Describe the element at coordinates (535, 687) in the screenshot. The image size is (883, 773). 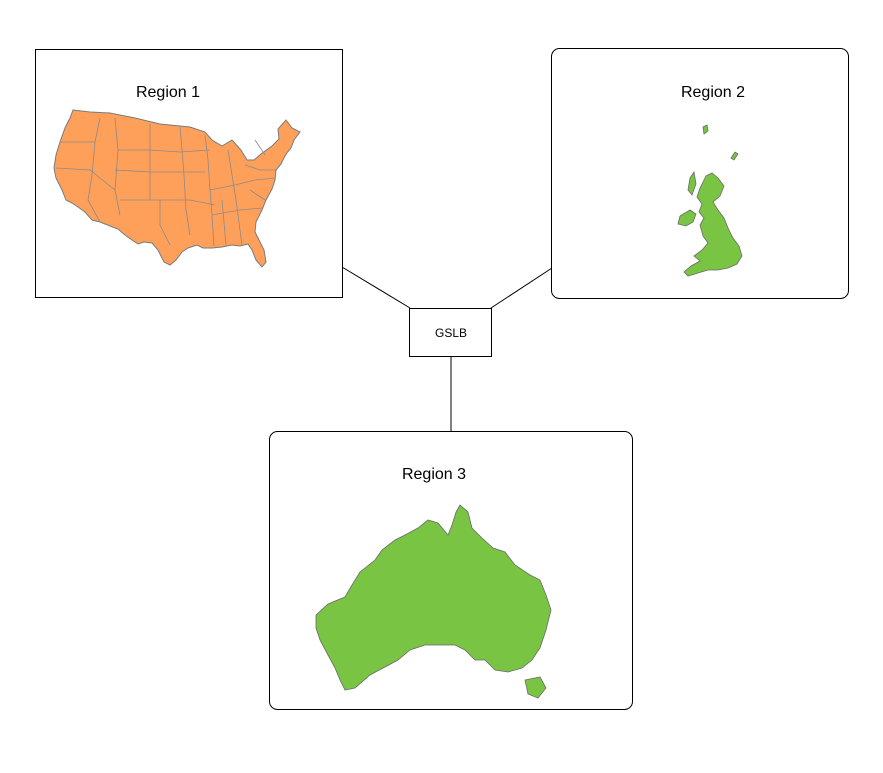
I see `tasmania-shape` at that location.